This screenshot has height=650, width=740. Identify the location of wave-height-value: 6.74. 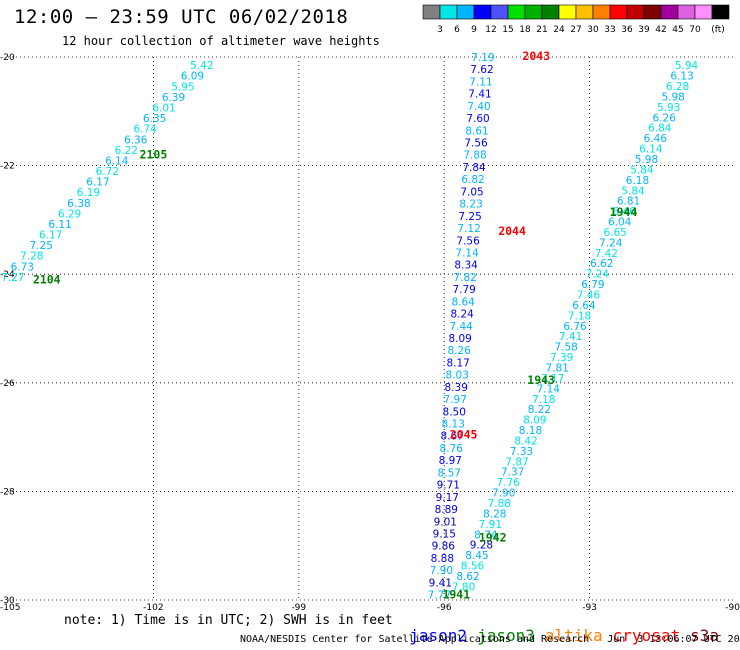
(145, 130).